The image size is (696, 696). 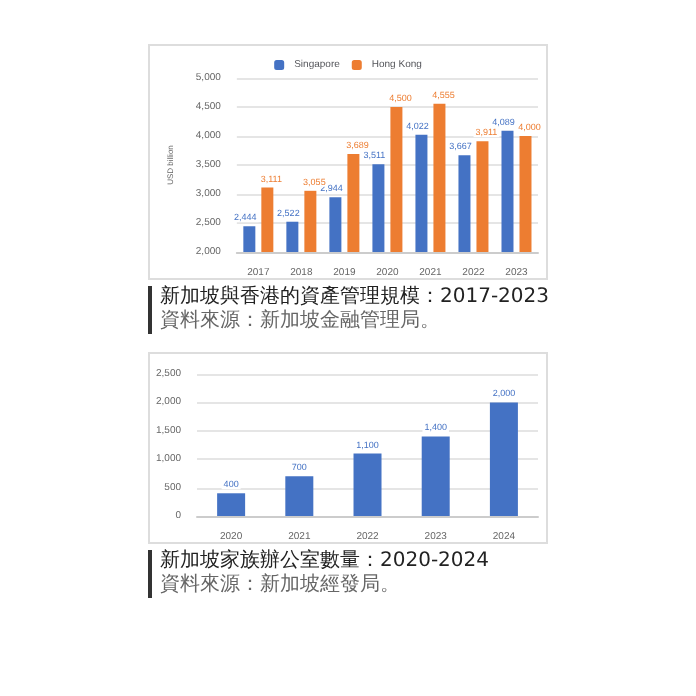 I want to click on text: 新加坡家族辦公室數量：2020-2024, so click(x=326, y=561).